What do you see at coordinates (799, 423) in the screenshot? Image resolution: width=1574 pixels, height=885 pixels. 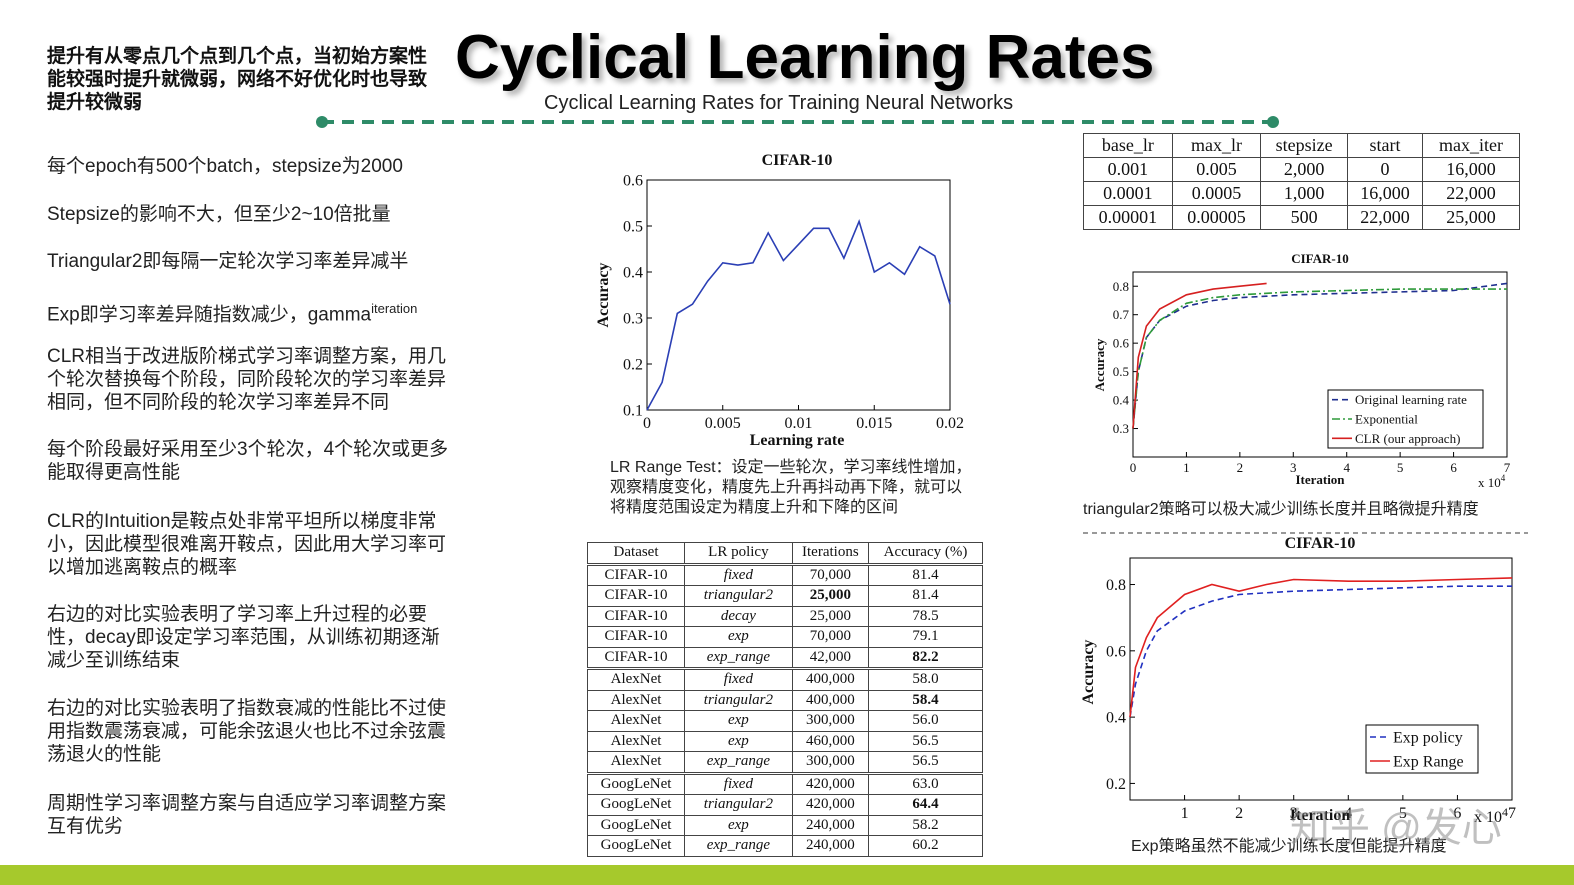 I see `x-tick-label: 0.01` at bounding box center [799, 423].